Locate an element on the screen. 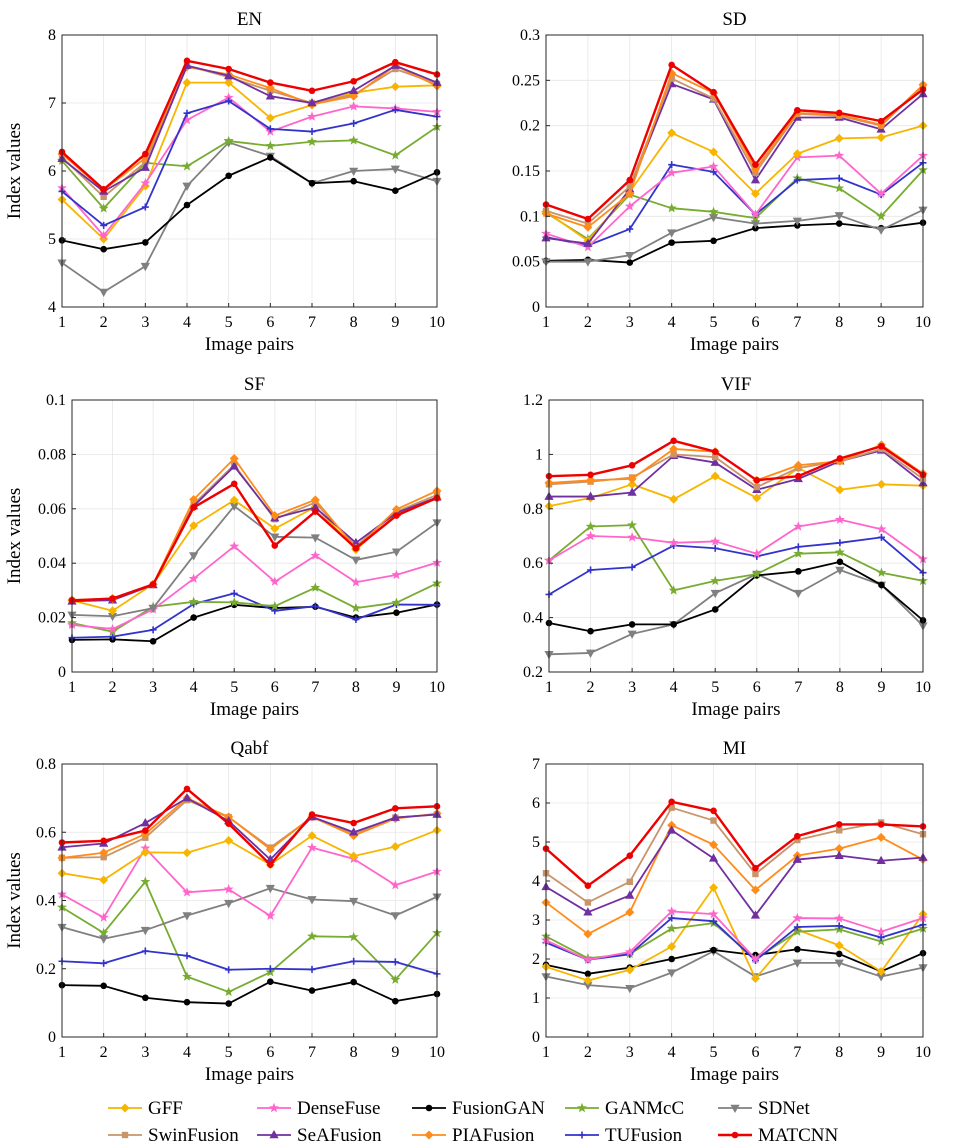  chart-title: EN is located at coordinates (250, 19).